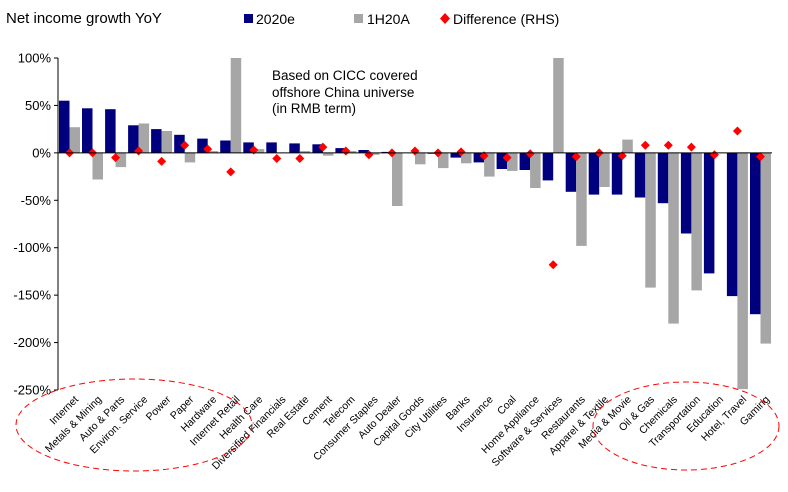 The width and height of the screenshot is (788, 492). Describe the element at coordinates (358, 18) in the screenshot. I see `legend-swatch-1h20a` at that location.